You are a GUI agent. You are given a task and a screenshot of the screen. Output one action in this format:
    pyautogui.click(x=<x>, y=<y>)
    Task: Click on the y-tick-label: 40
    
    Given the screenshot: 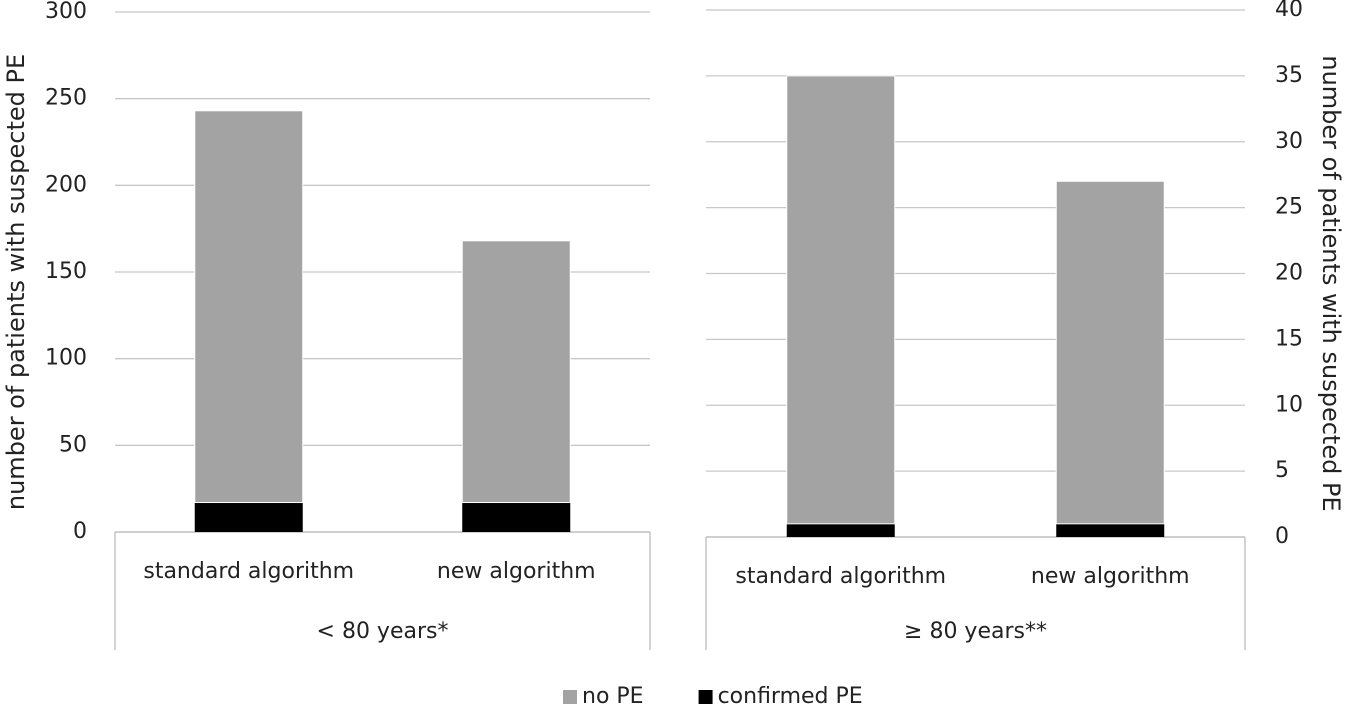 What is the action you would take?
    pyautogui.click(x=1289, y=11)
    